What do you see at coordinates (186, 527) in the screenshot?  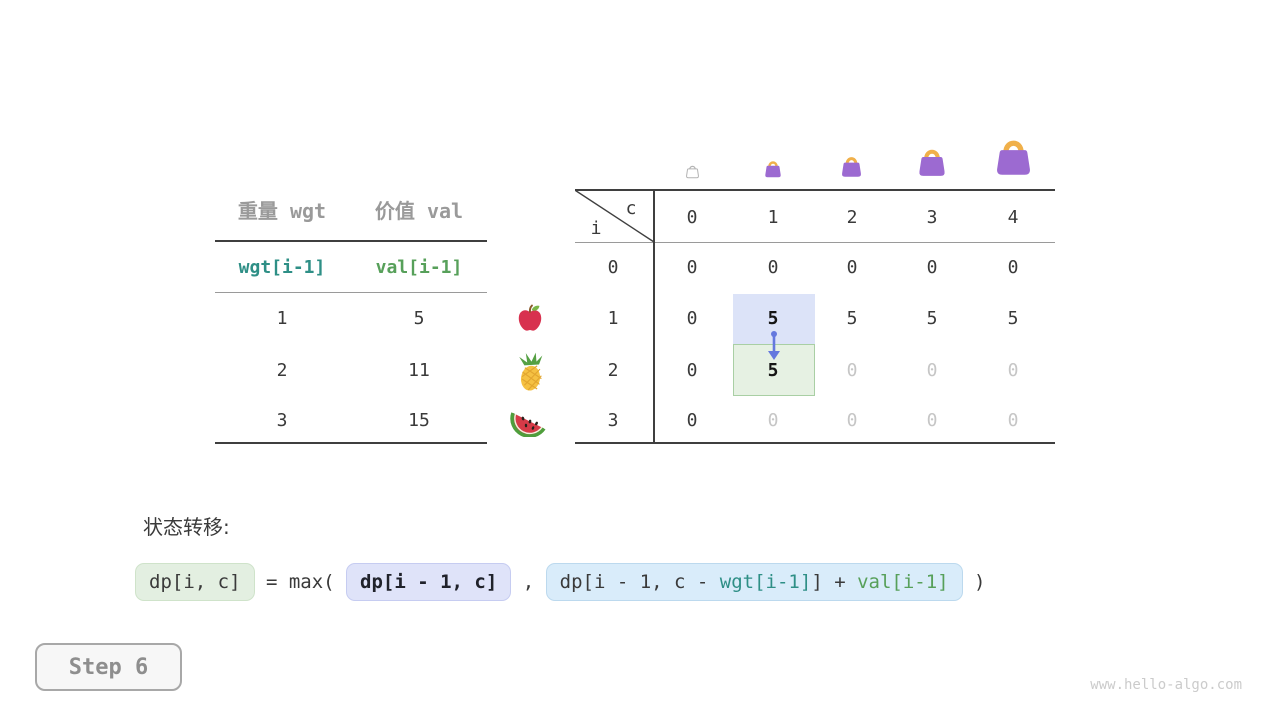 I see `state-transition-label: 状态转移:` at bounding box center [186, 527].